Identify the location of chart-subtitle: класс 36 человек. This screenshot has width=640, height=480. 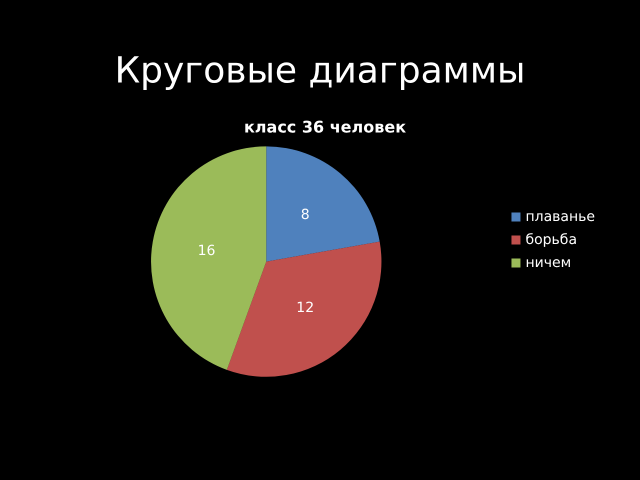
(325, 127).